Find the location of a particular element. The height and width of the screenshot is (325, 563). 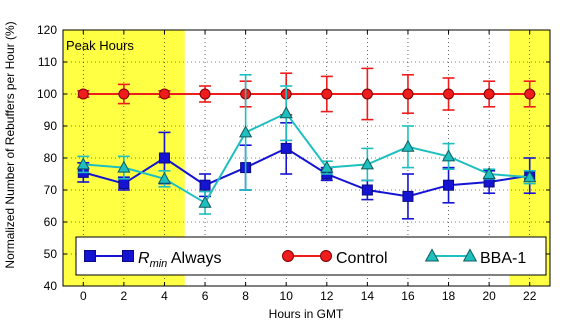

x-tick-label: 2 is located at coordinates (124, 296).